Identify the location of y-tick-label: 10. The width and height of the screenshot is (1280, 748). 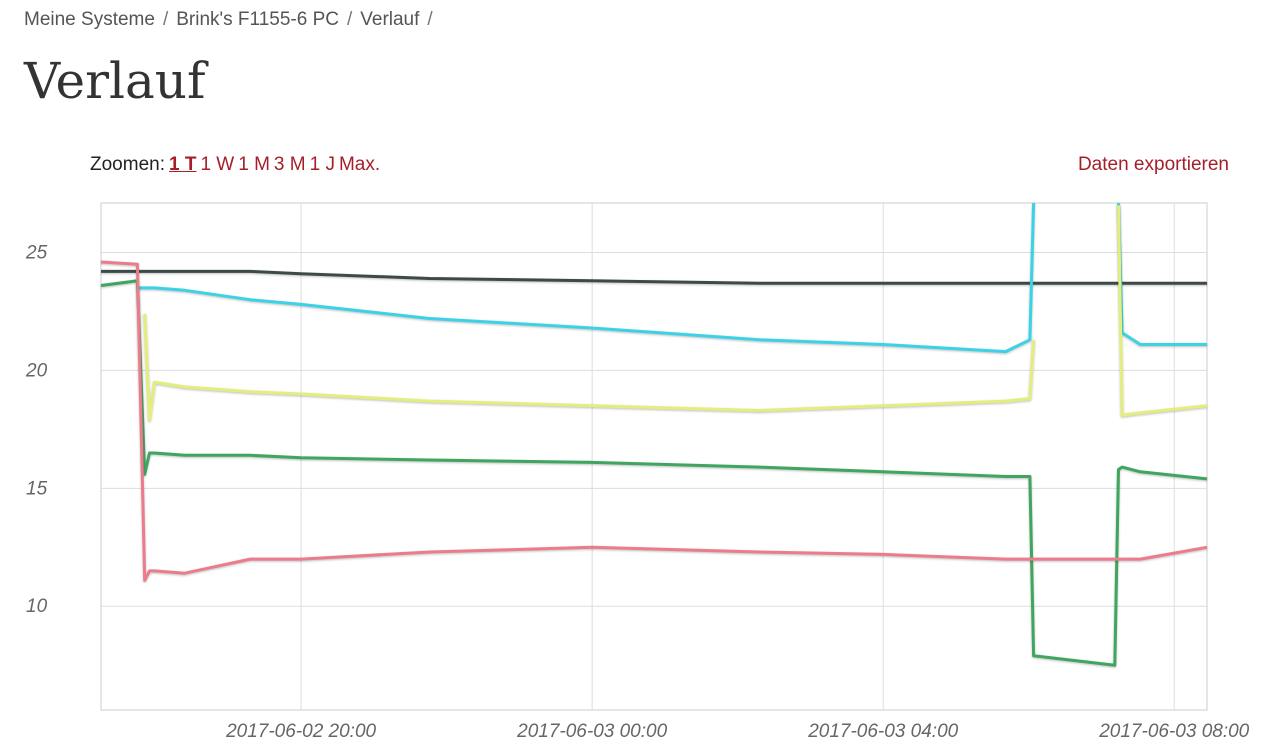
(37, 606).